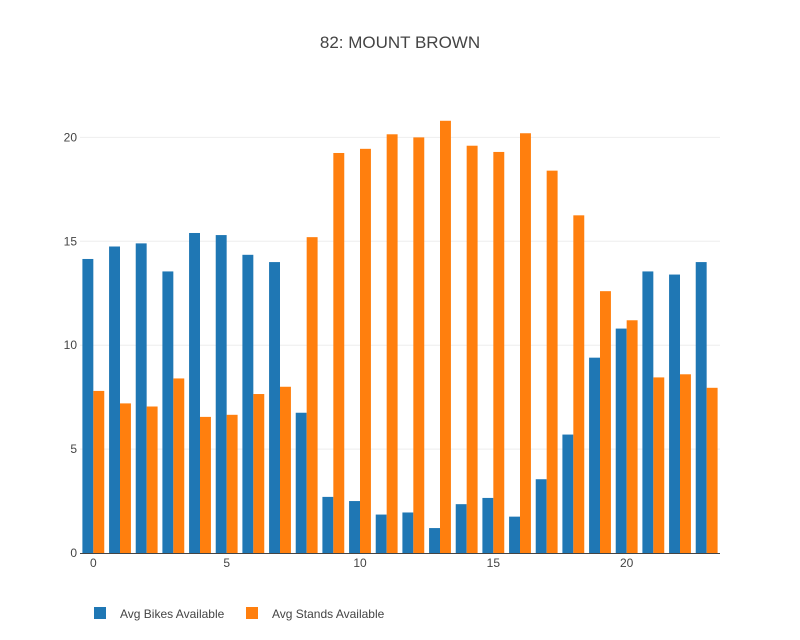 The width and height of the screenshot is (800, 640). Describe the element at coordinates (541, 516) in the screenshot. I see `bar-bikes: 3.55` at that location.